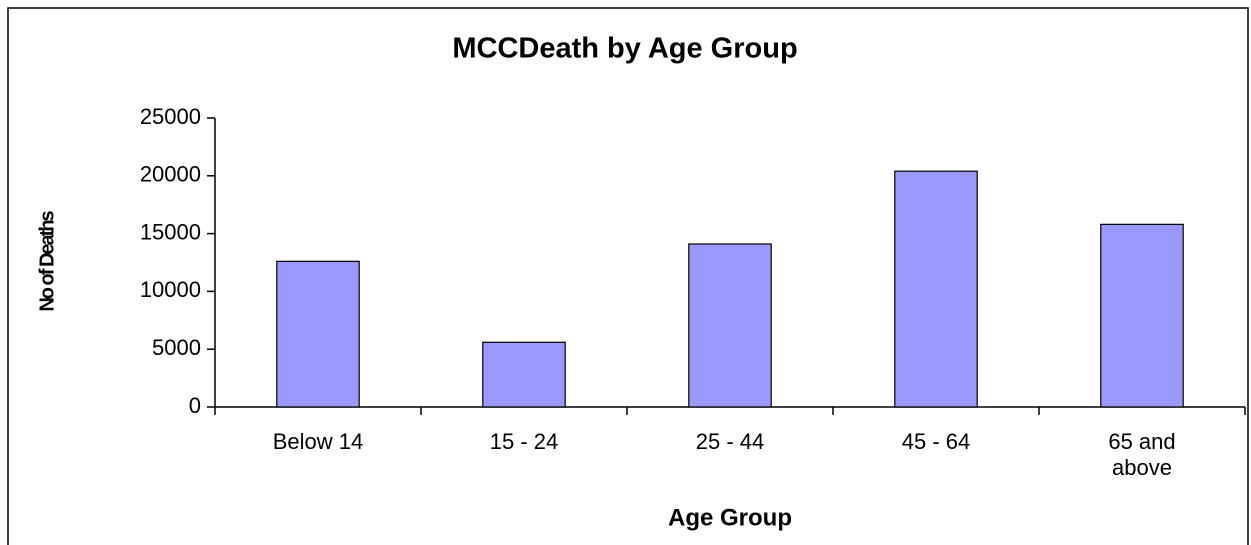 The width and height of the screenshot is (1251, 545). I want to click on x-tick-label: 15 - 24, so click(524, 441).